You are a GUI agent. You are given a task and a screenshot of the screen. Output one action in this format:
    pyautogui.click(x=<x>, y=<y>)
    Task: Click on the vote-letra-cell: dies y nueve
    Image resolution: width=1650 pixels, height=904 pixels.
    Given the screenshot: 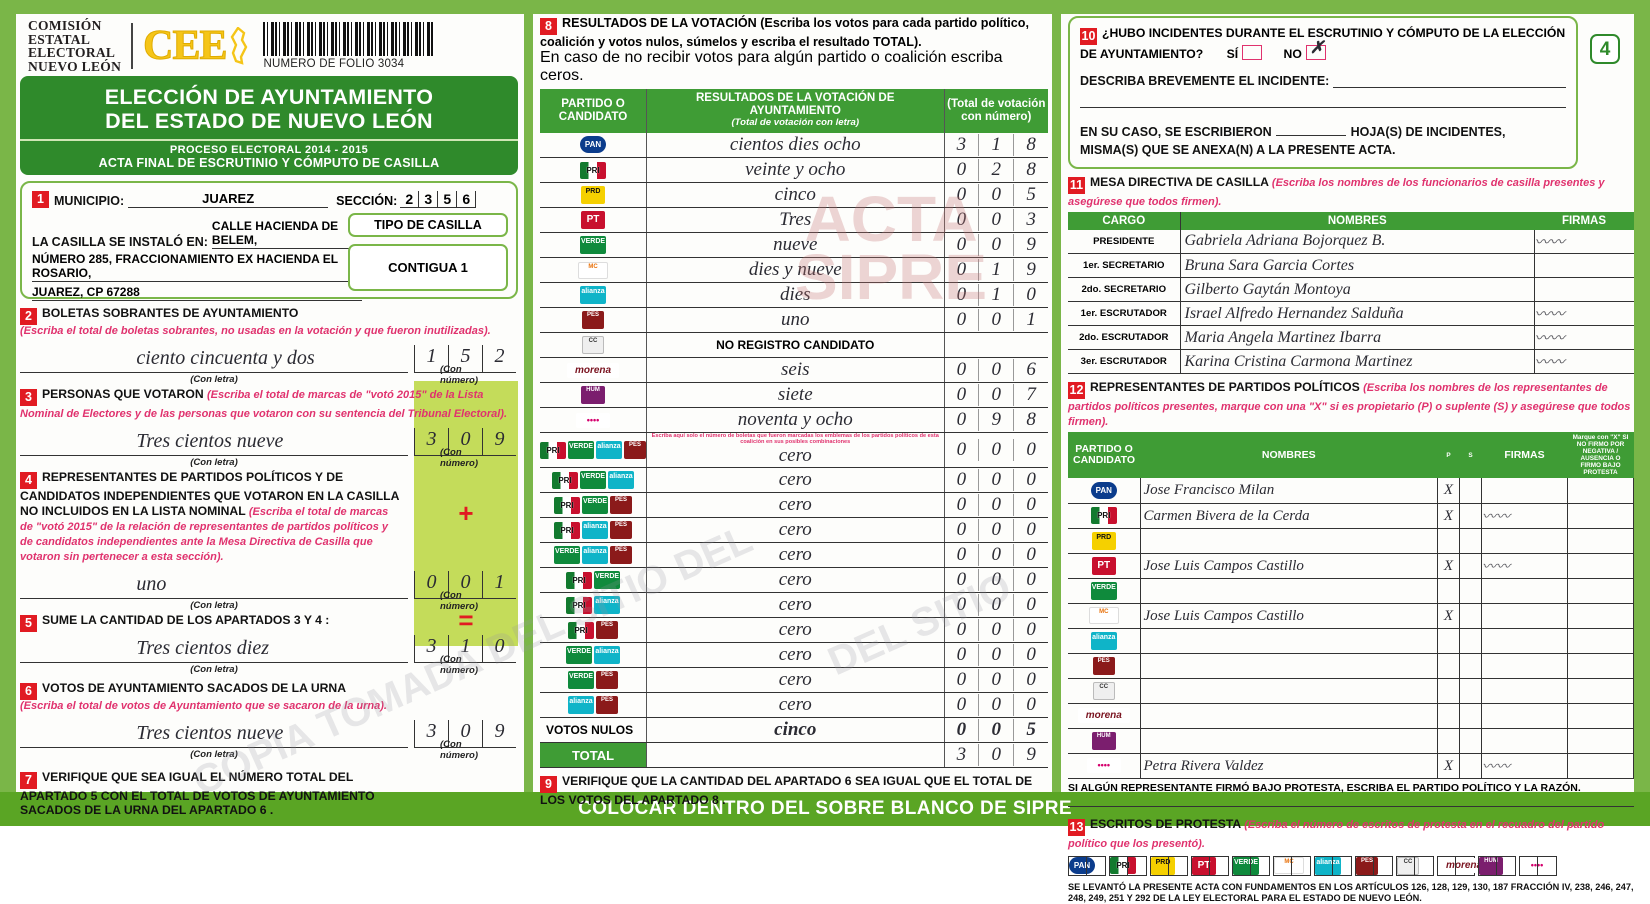 What is the action you would take?
    pyautogui.click(x=795, y=270)
    